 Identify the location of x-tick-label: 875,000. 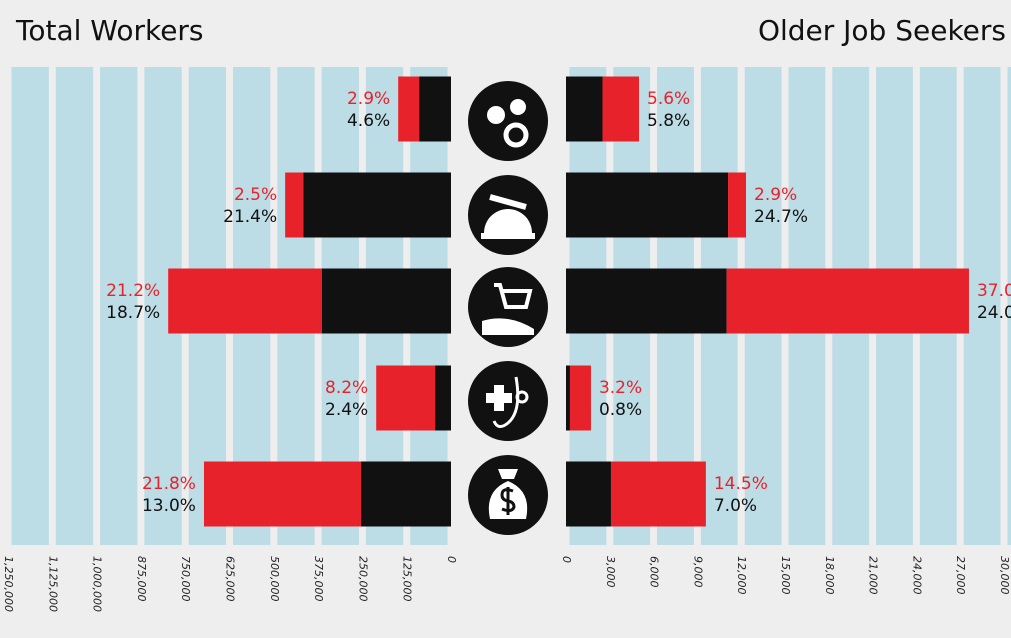
(141, 579).